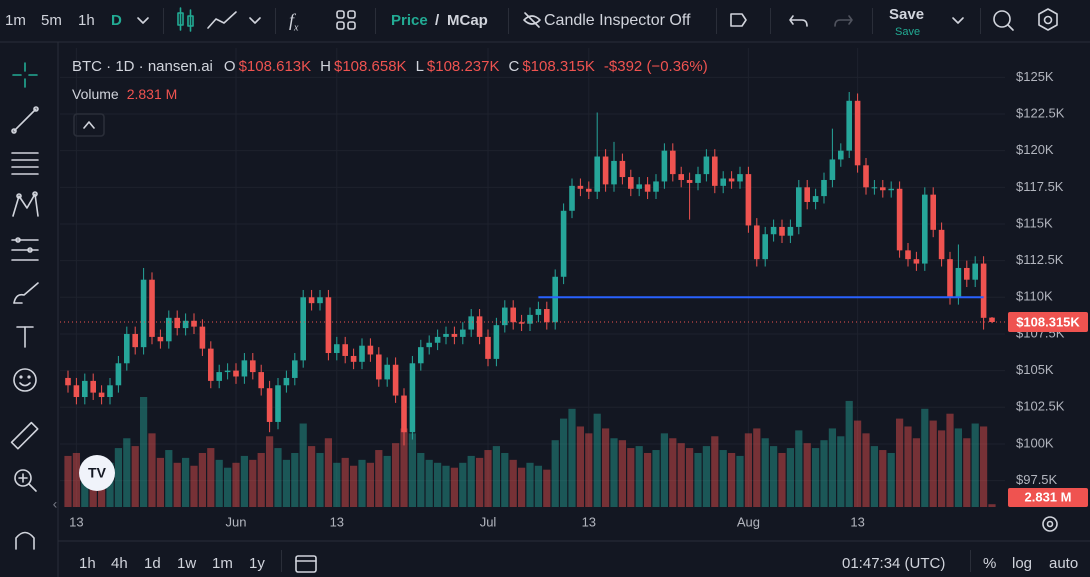 The height and width of the screenshot is (577, 1090). Describe the element at coordinates (25, 540) in the screenshot. I see `magnet-tool` at that location.